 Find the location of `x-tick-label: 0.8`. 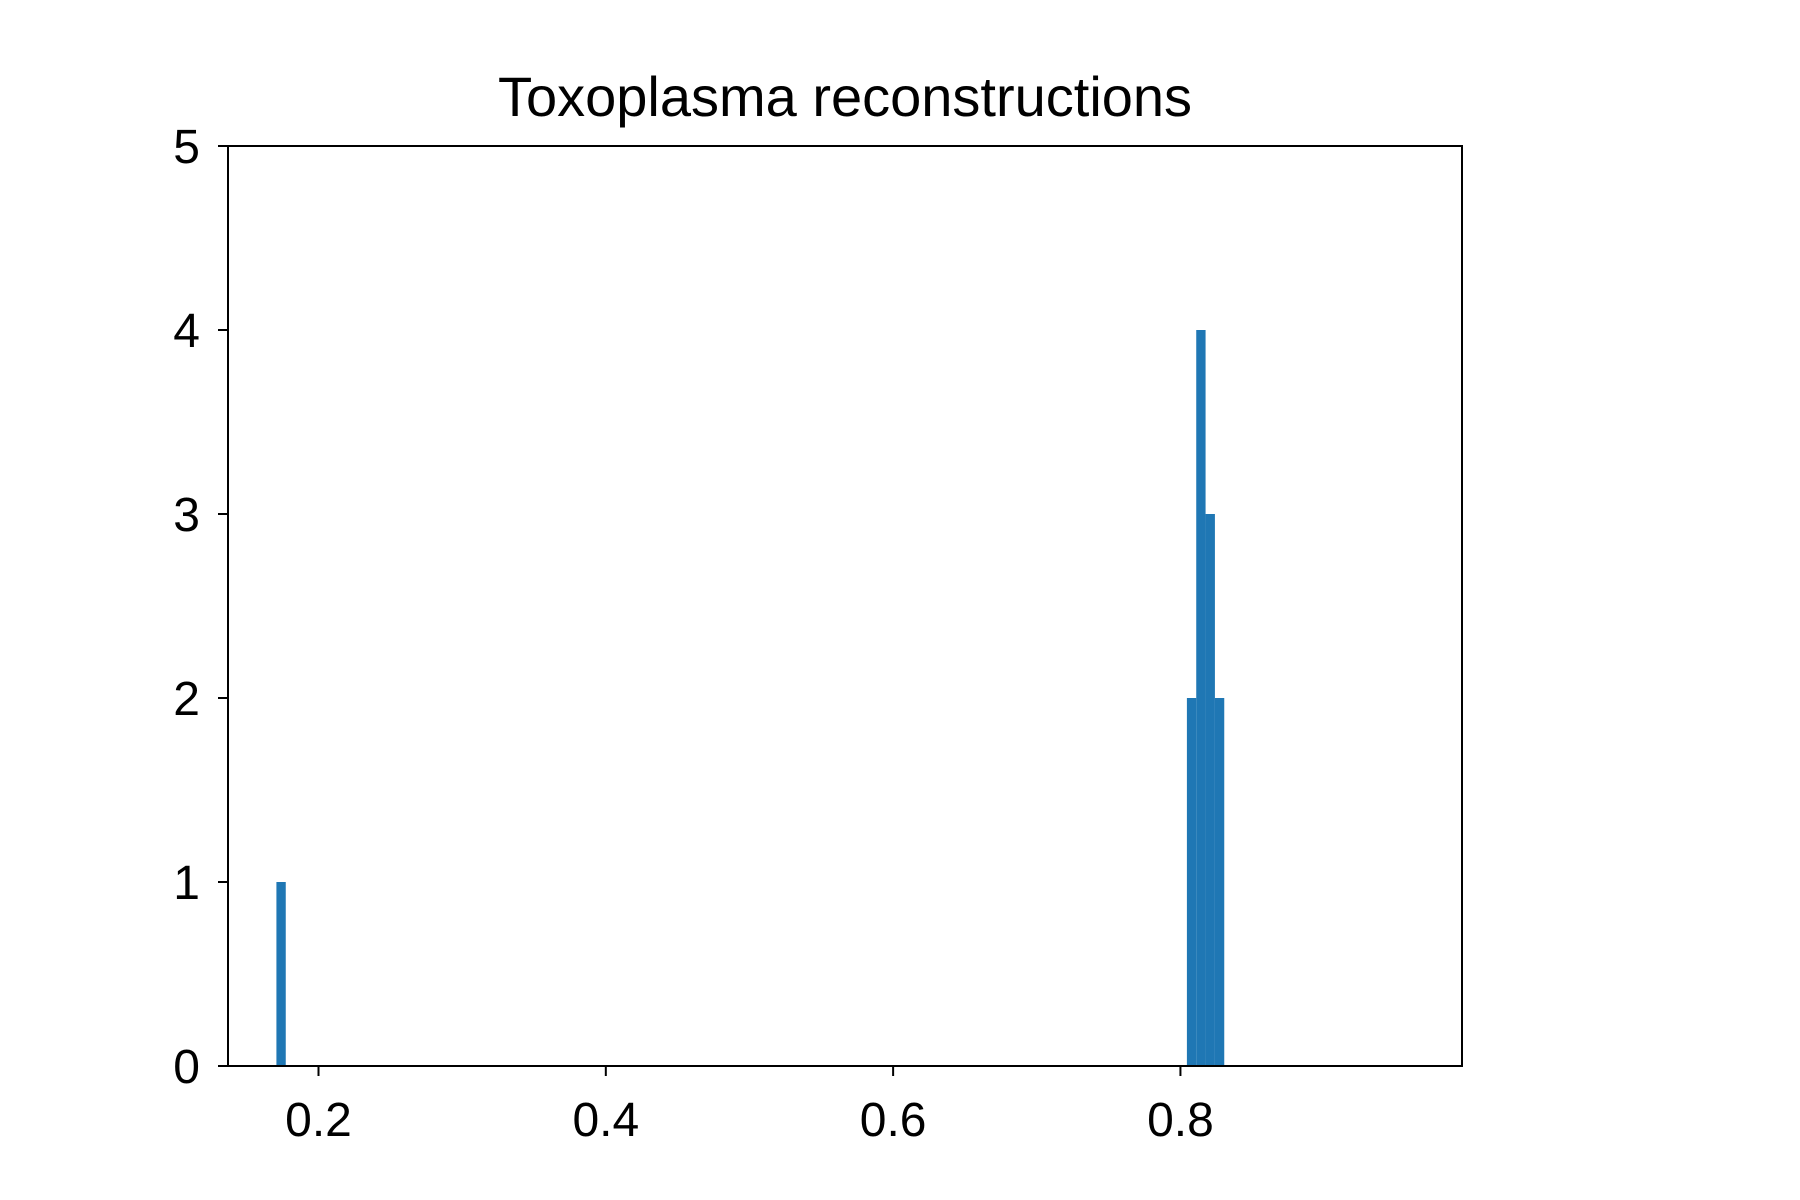

x-tick-label: 0.8 is located at coordinates (1180, 1120).